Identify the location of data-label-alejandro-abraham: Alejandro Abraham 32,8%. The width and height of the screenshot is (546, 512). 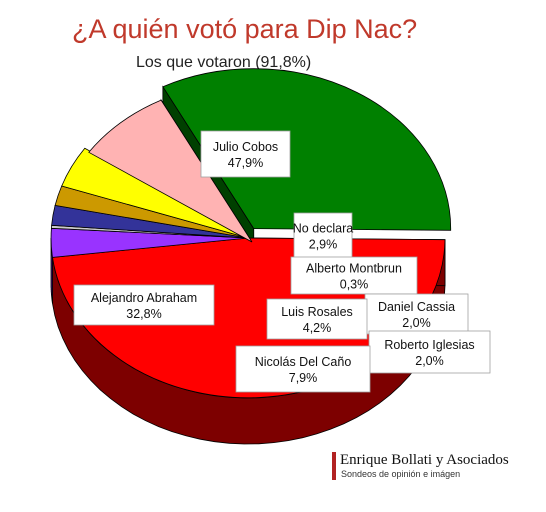
(144, 305).